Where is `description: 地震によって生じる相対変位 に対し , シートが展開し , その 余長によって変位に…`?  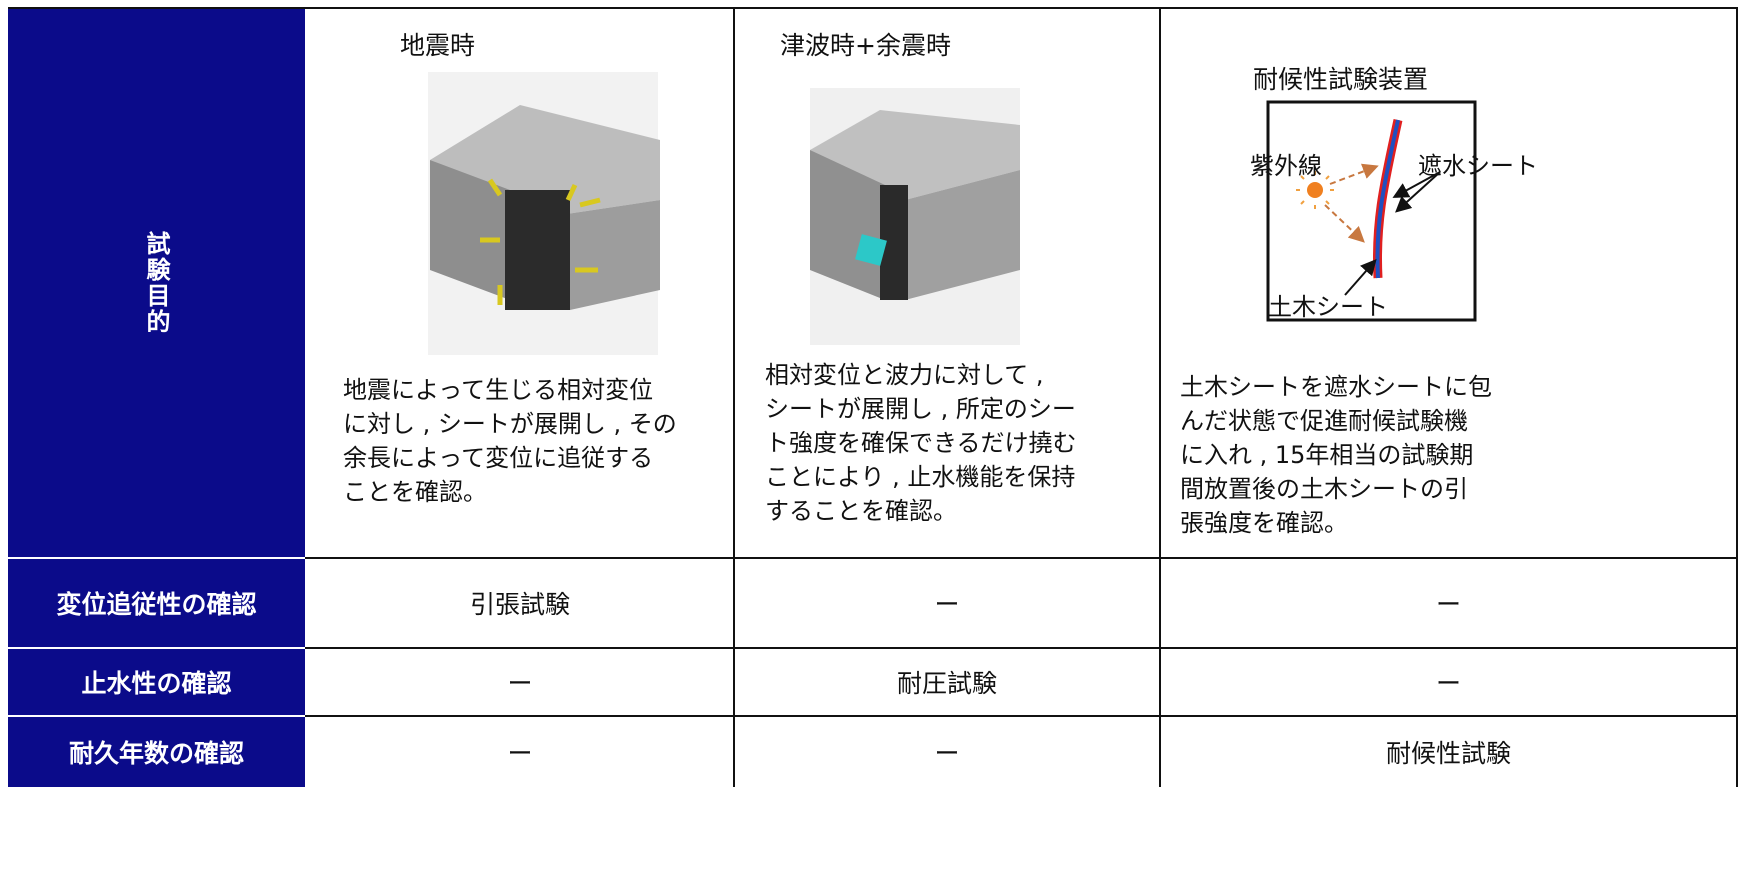 description: 地震によって生じる相対変位 に対し , シートが展開し , その 余長によって変位に… is located at coordinates (510, 441).